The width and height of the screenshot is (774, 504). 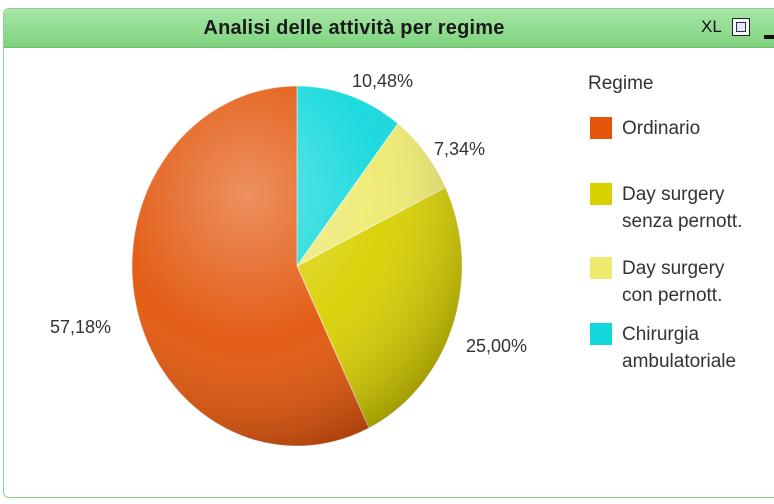 What do you see at coordinates (769, 37) in the screenshot?
I see `minimize-icon` at bounding box center [769, 37].